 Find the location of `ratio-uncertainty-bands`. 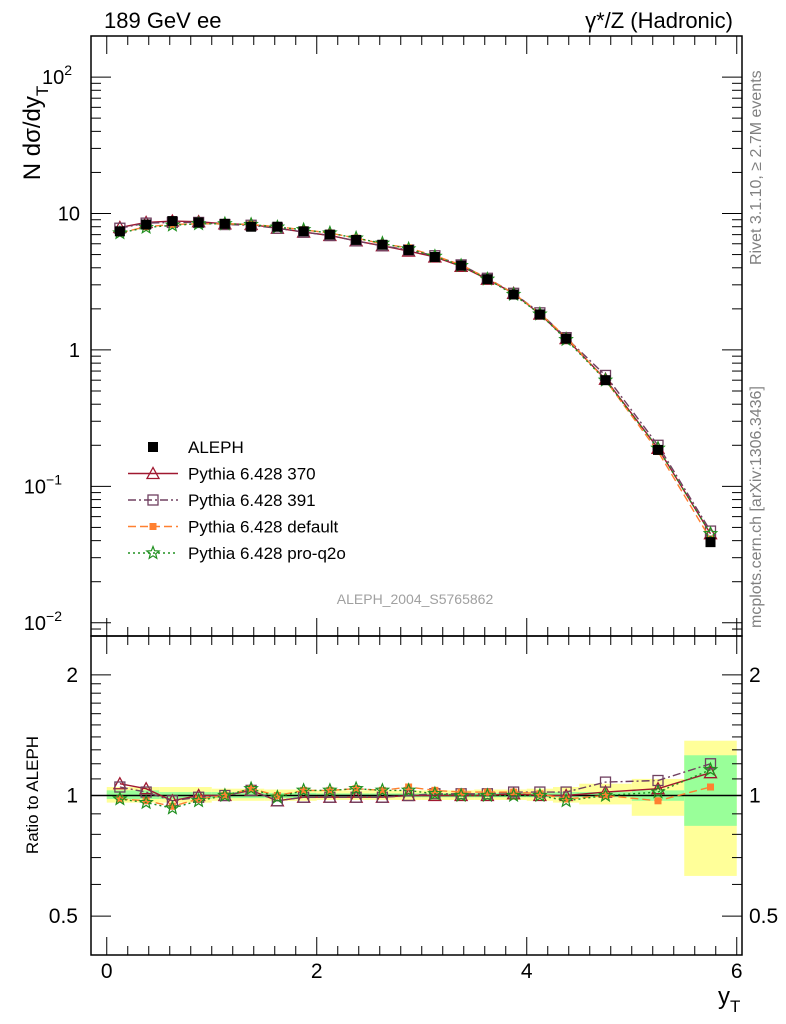

ratio-uncertainty-bands is located at coordinates (416, 808).